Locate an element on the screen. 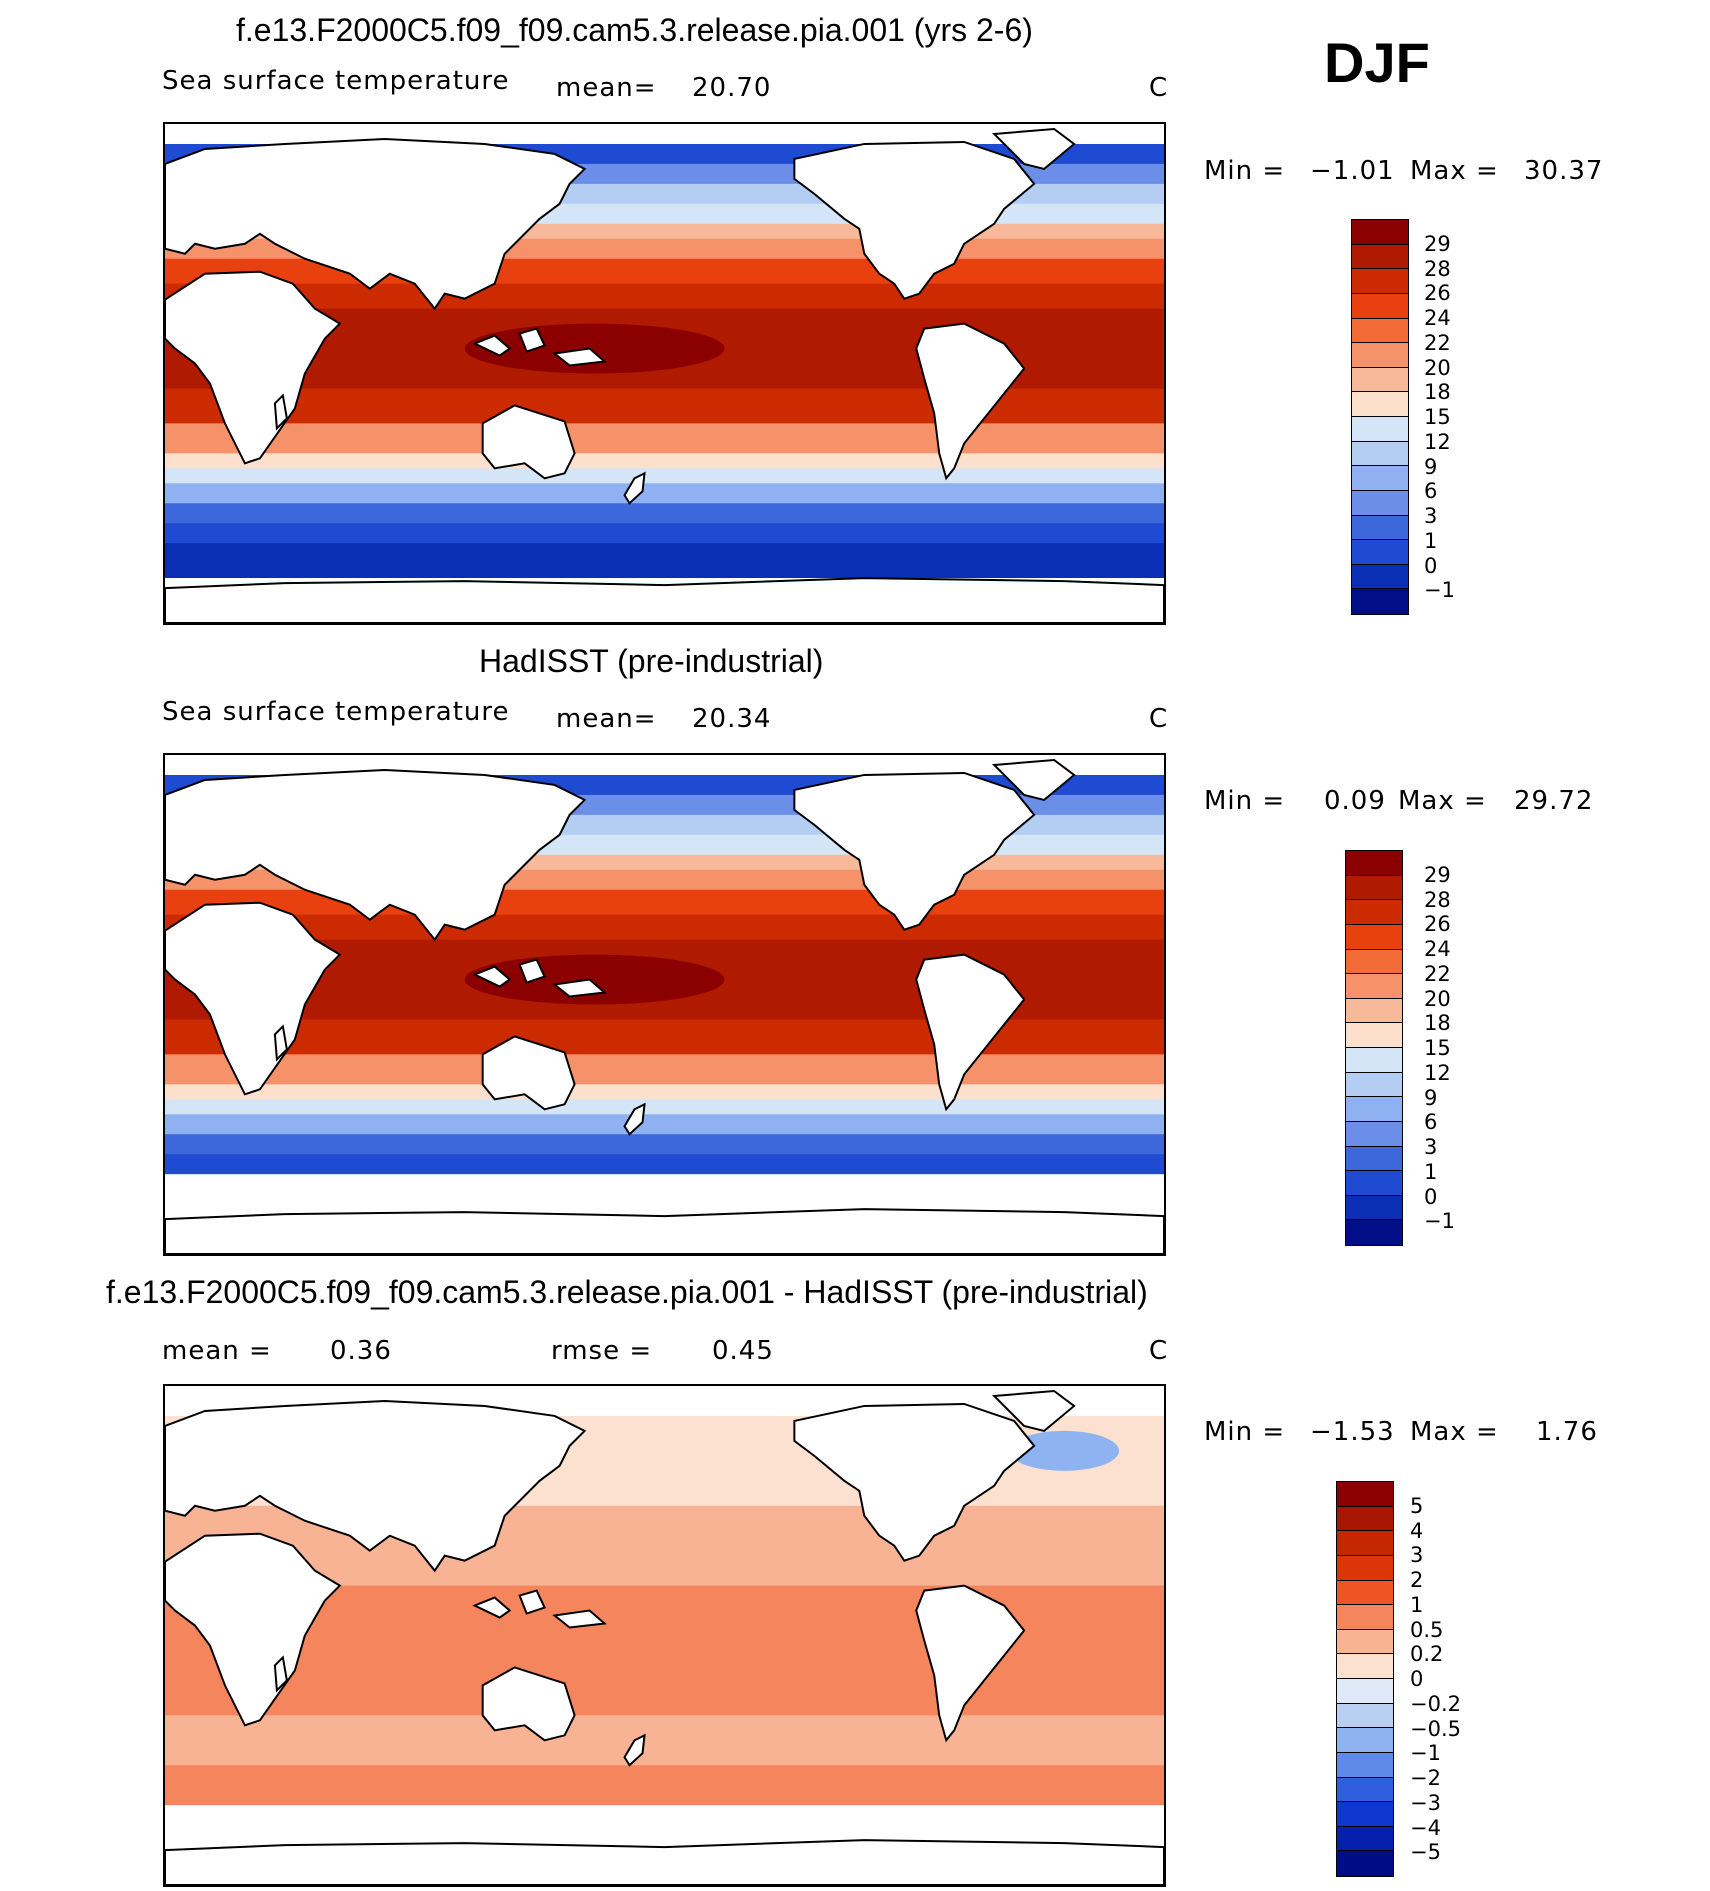 The image size is (1710, 1891). panel3-mean-label: mean = is located at coordinates (217, 1351).